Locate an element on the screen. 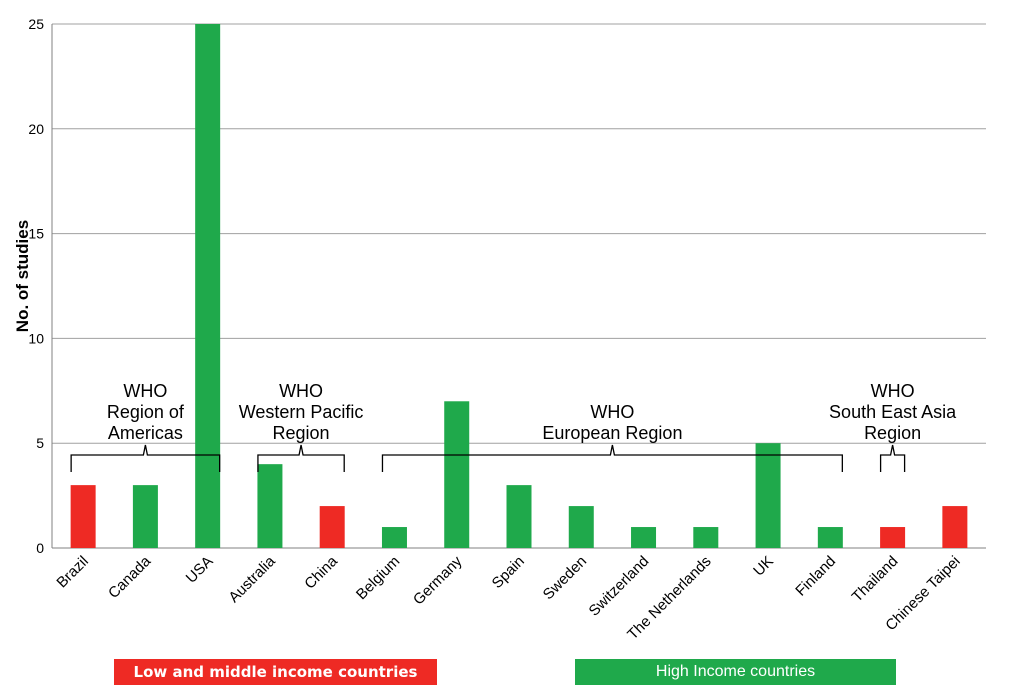 This screenshot has height=700, width=1024. bar-finland is located at coordinates (830, 537).